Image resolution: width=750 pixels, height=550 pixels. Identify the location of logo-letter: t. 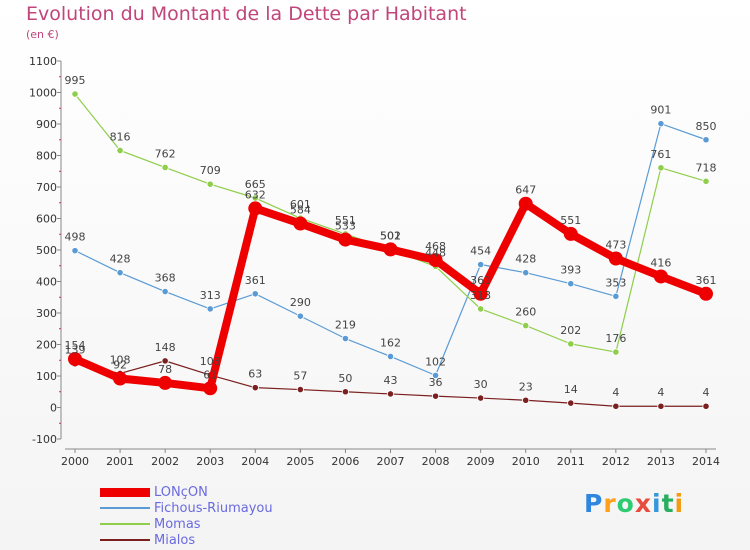
(668, 503).